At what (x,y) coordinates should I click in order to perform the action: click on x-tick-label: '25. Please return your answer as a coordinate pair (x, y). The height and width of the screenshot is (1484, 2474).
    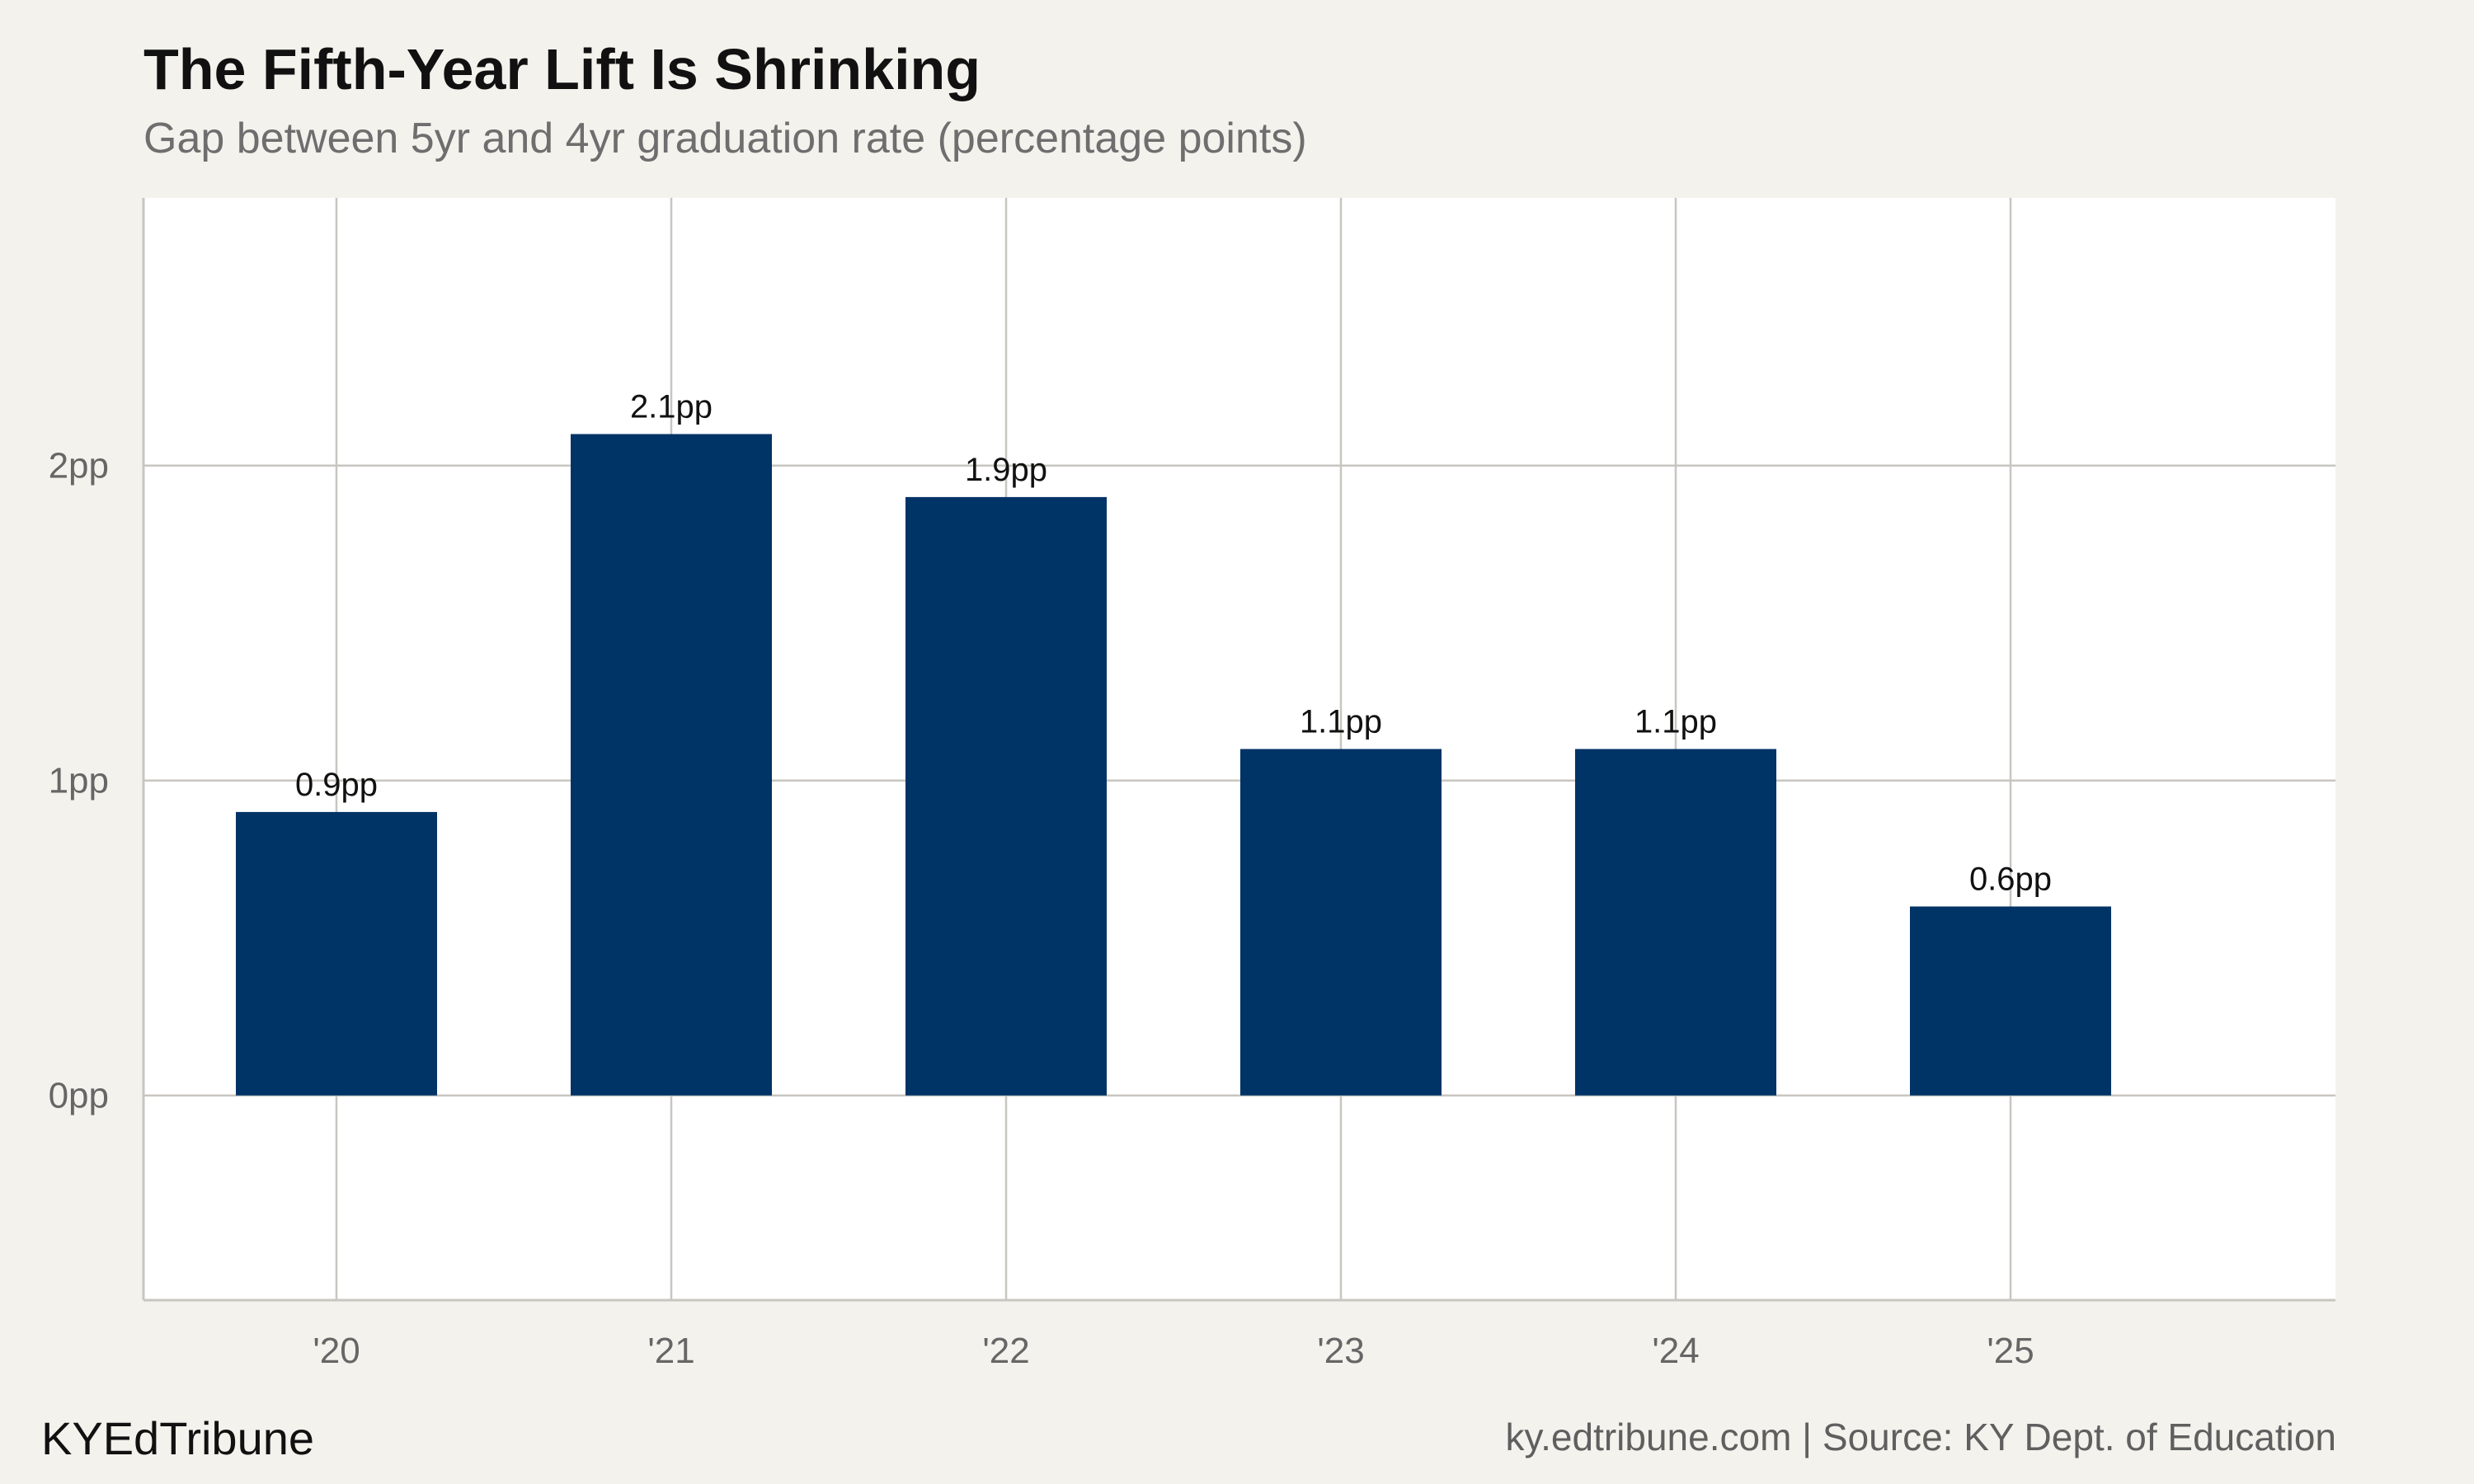
    Looking at the image, I should click on (2010, 1351).